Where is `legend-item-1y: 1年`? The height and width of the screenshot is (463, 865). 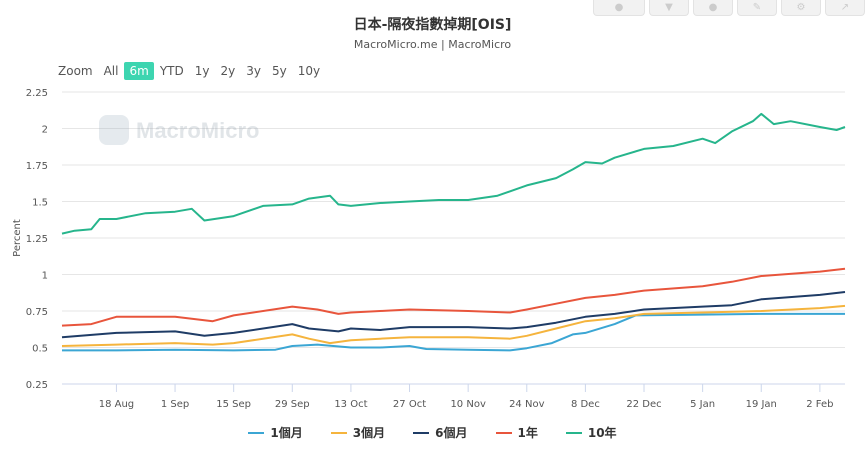 legend-item-1y: 1年 is located at coordinates (516, 432).